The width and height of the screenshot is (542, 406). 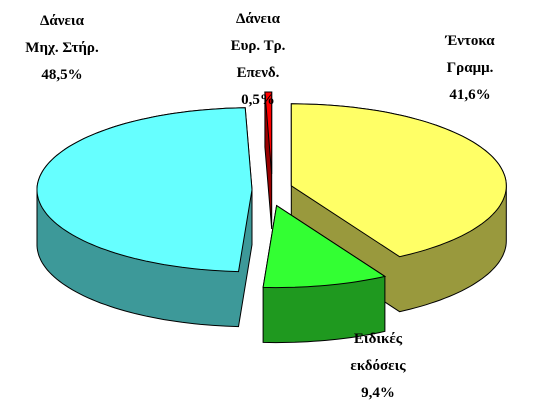 I want to click on value-label: 48,5%, so click(x=62, y=75).